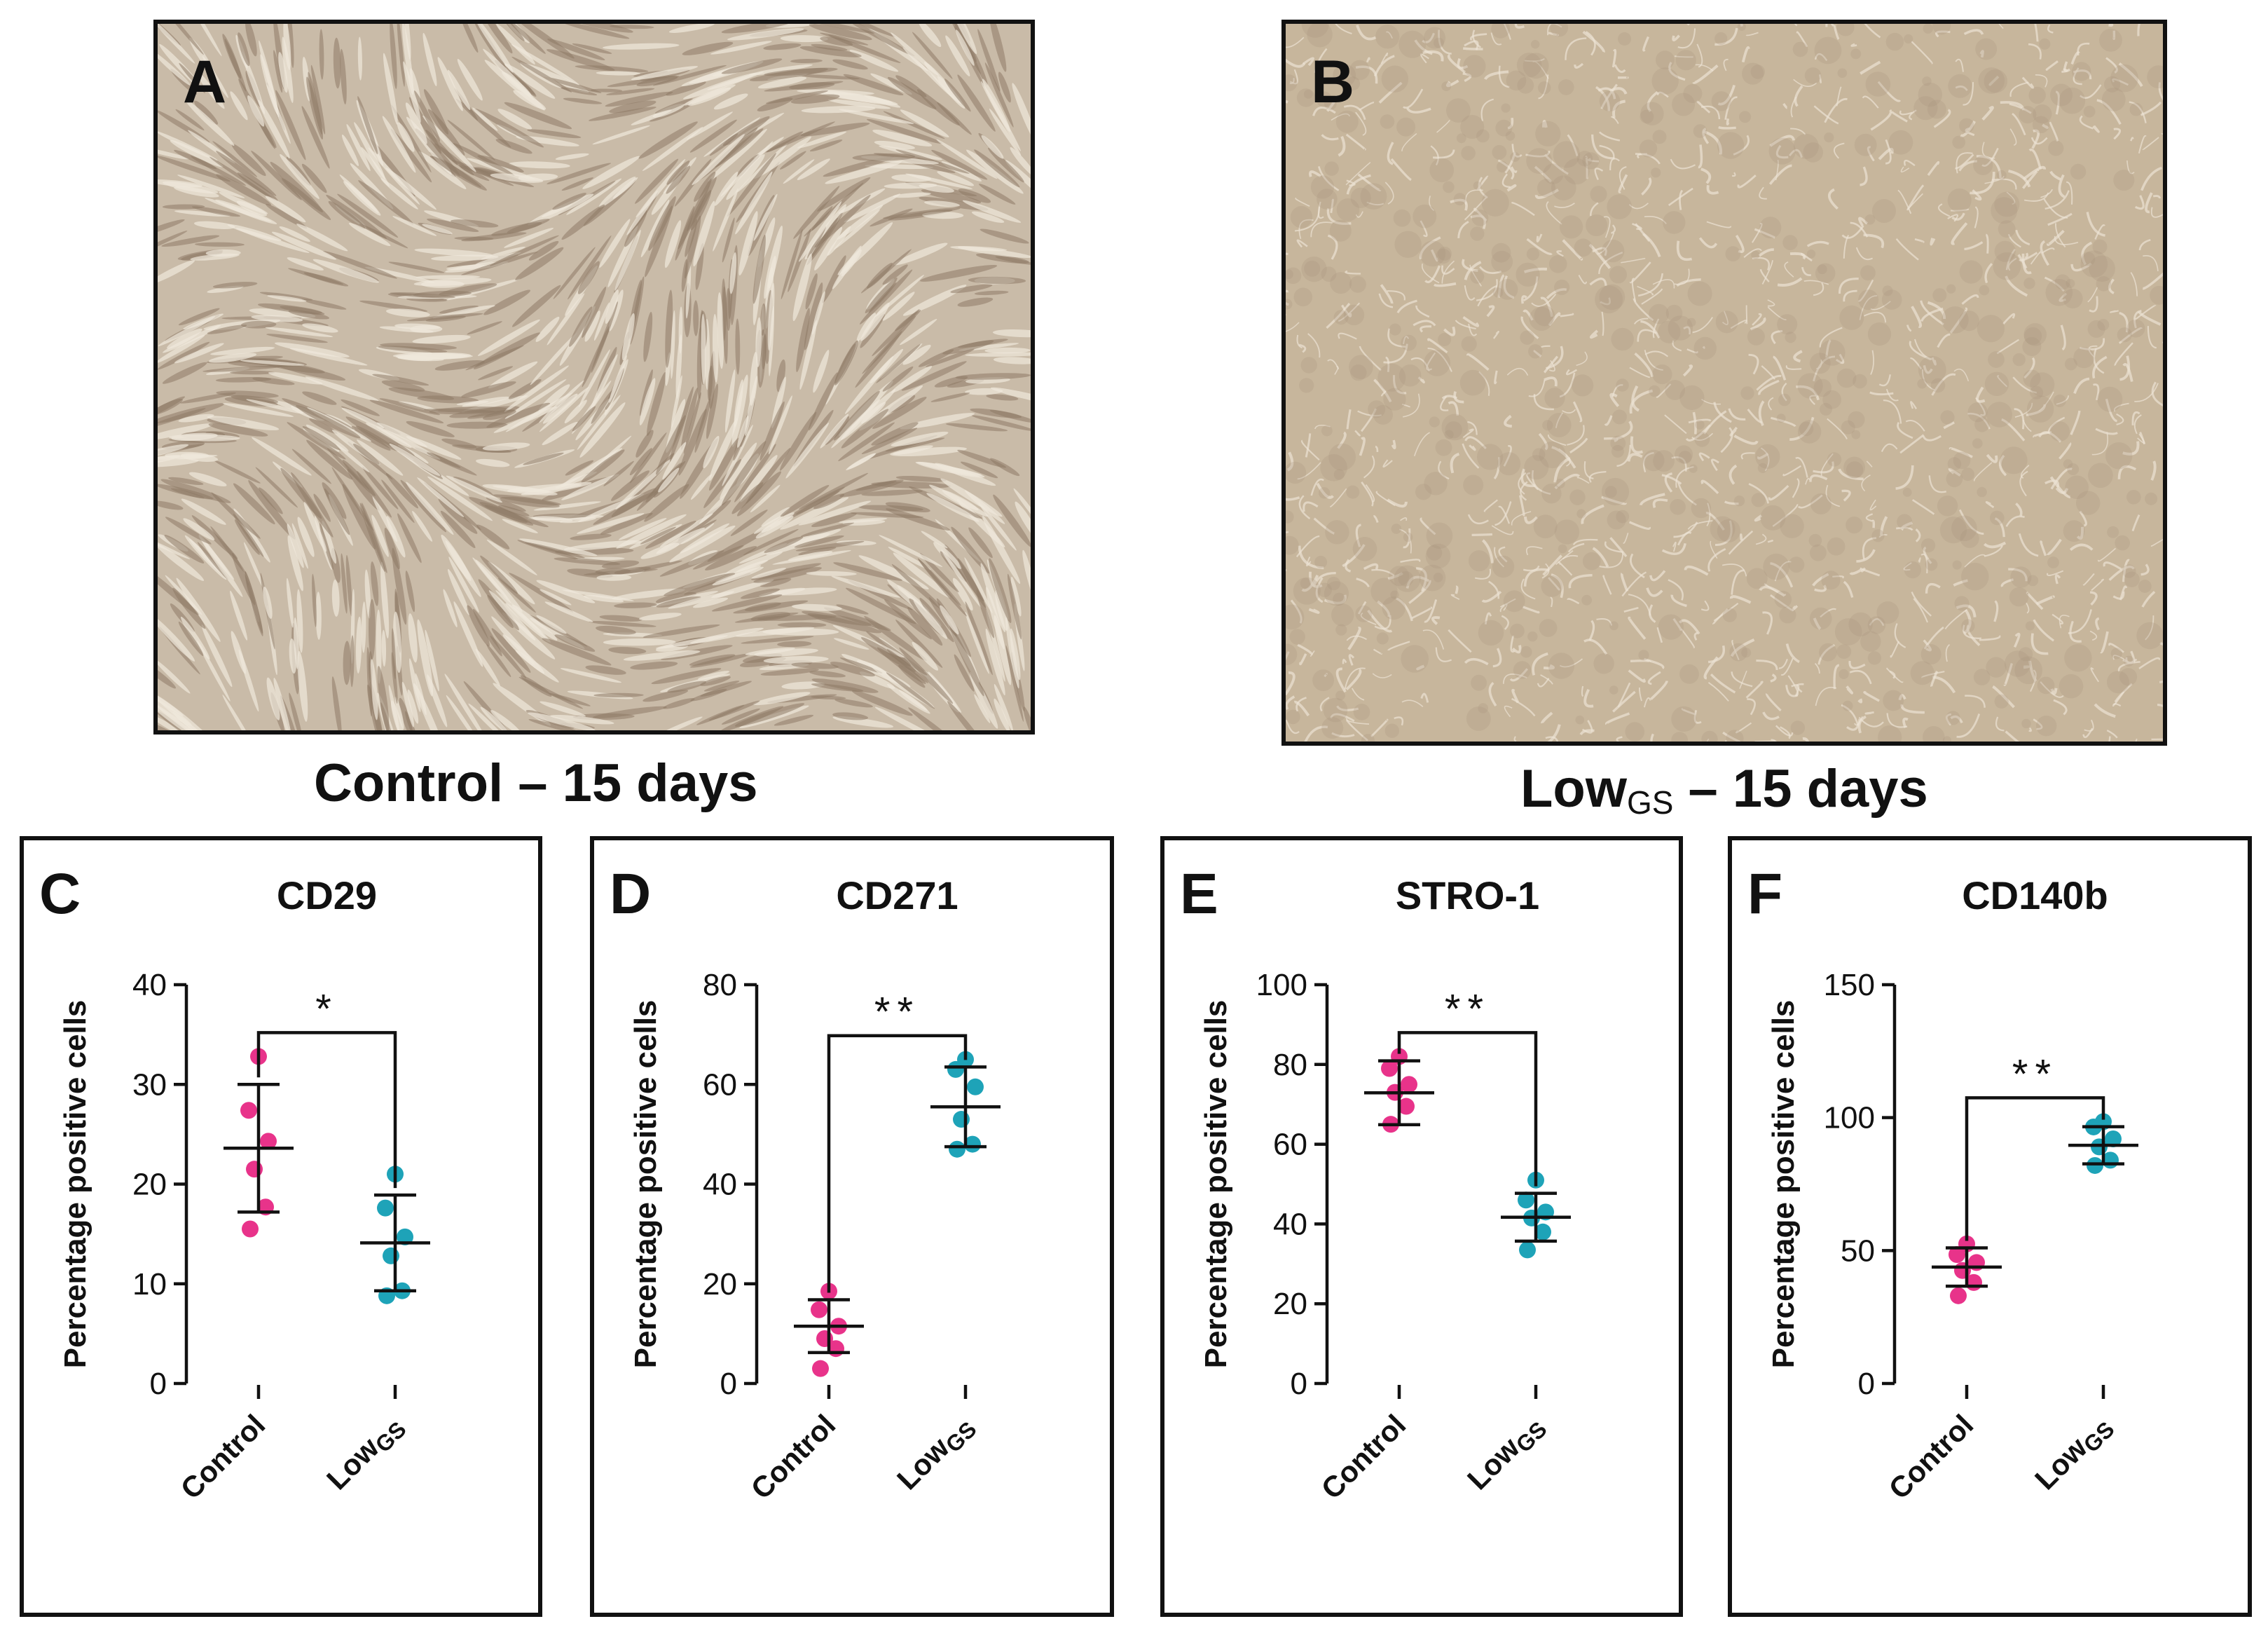 The image size is (2268, 1633). I want to click on chart-title: STRO-1, so click(1467, 895).